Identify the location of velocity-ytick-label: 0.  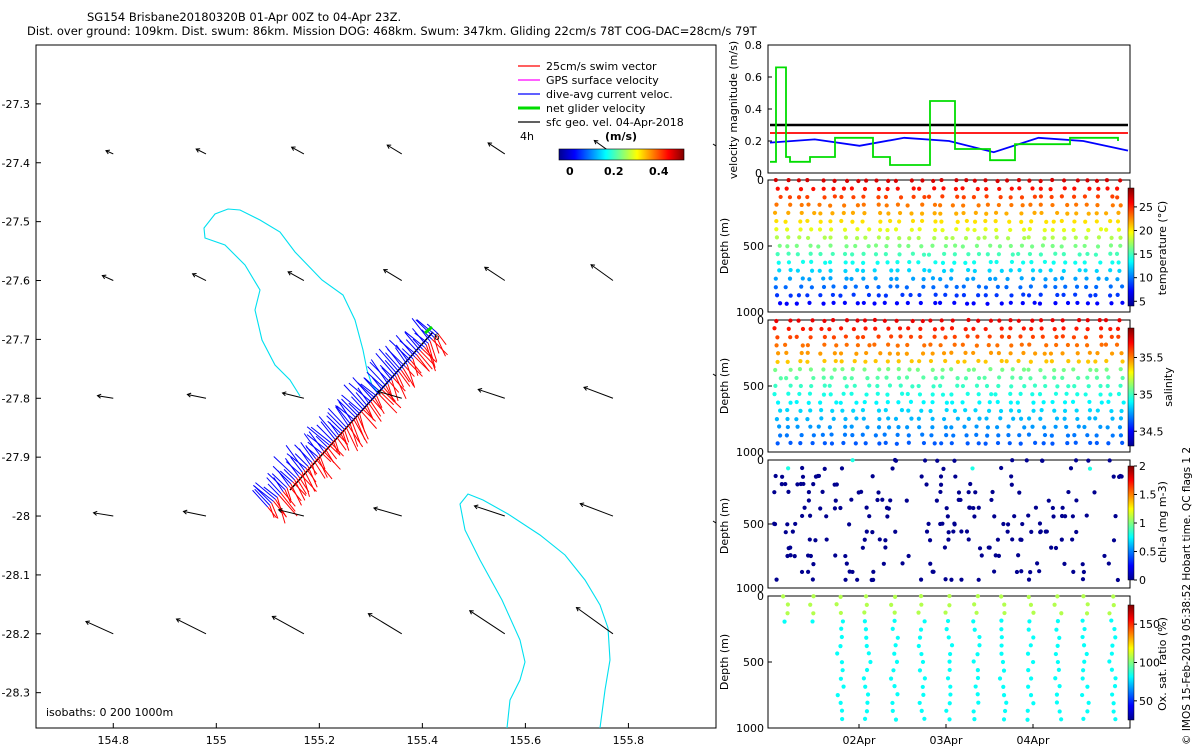
(758, 173).